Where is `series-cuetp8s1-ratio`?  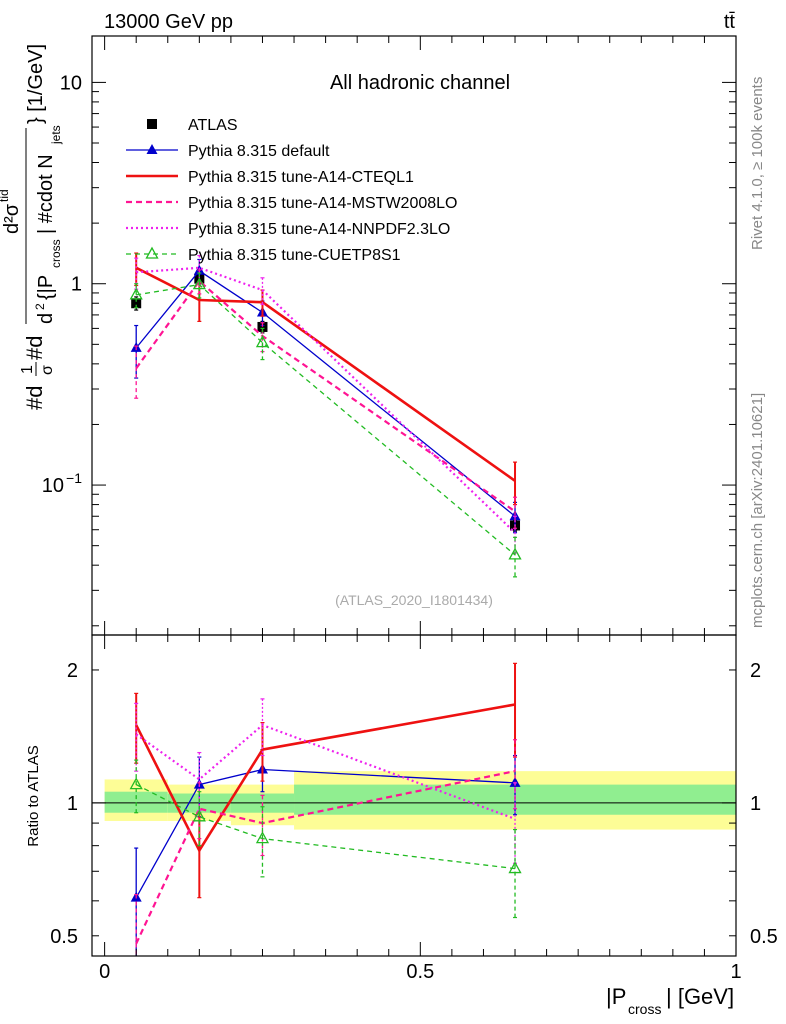 series-cuetp8s1-ratio is located at coordinates (325, 839).